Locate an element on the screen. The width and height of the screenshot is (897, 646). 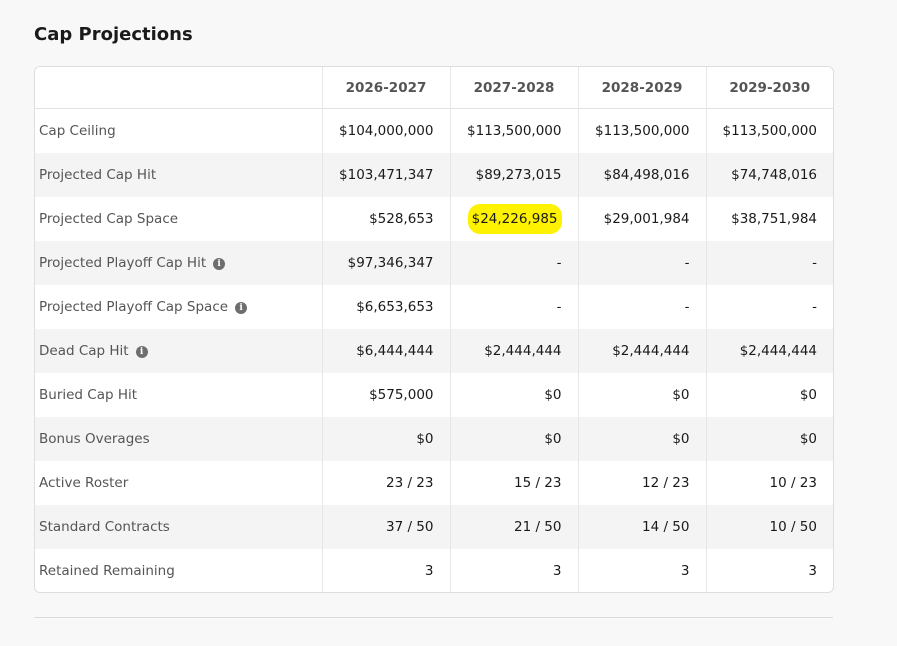
table-cell: $6,653,653 is located at coordinates (385, 307).